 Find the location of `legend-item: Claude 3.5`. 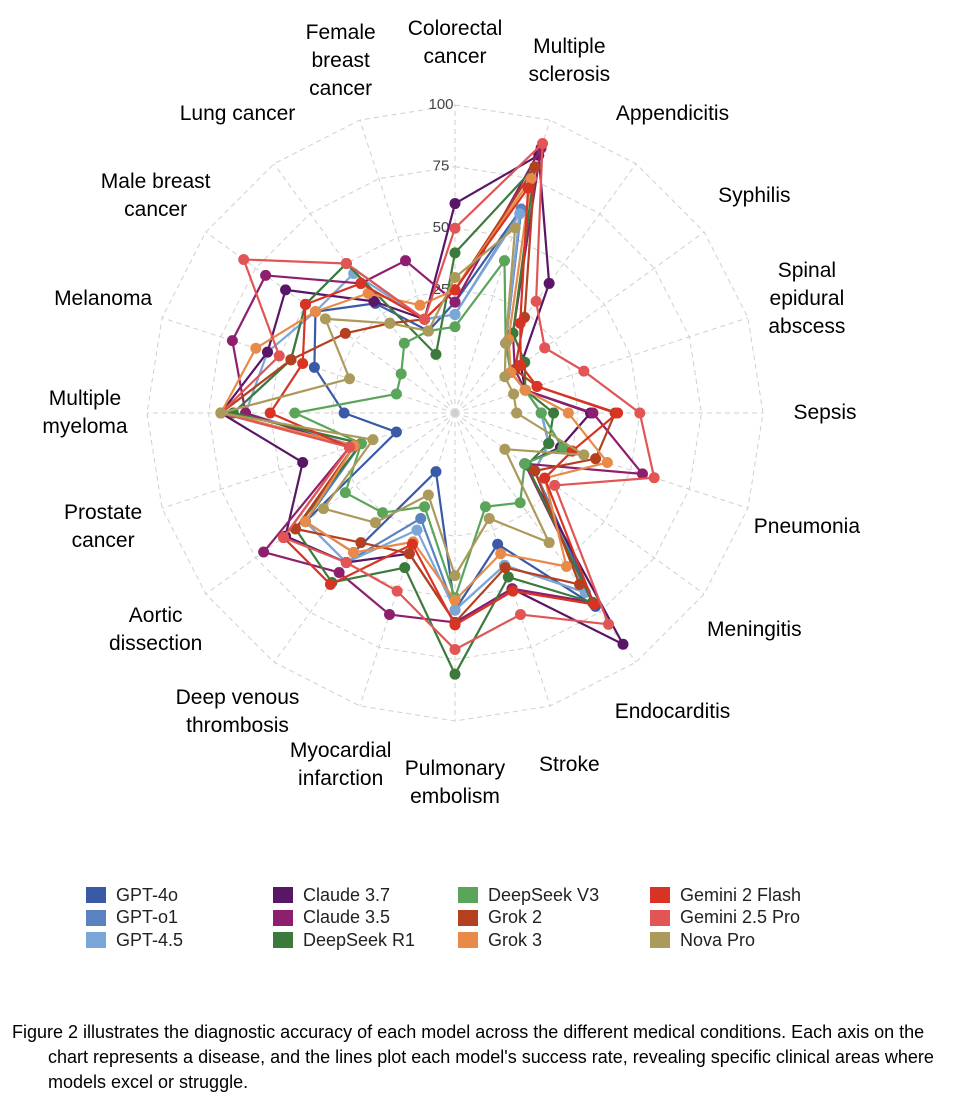

legend-item: Claude 3.5 is located at coordinates (331, 918).